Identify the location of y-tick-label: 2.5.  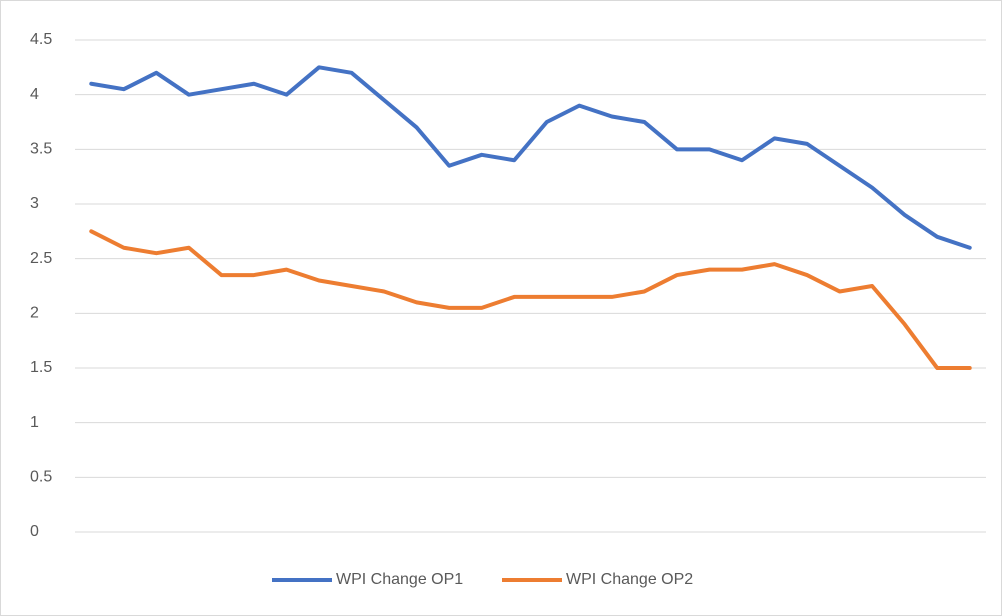
(41, 258).